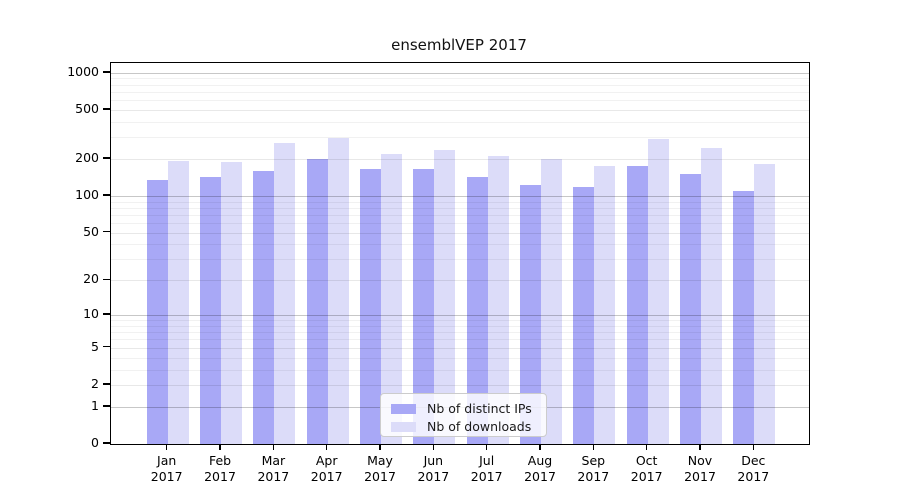 The image size is (900, 500). Describe the element at coordinates (403, 426) in the screenshot. I see `legend-swatch-downloads` at that location.